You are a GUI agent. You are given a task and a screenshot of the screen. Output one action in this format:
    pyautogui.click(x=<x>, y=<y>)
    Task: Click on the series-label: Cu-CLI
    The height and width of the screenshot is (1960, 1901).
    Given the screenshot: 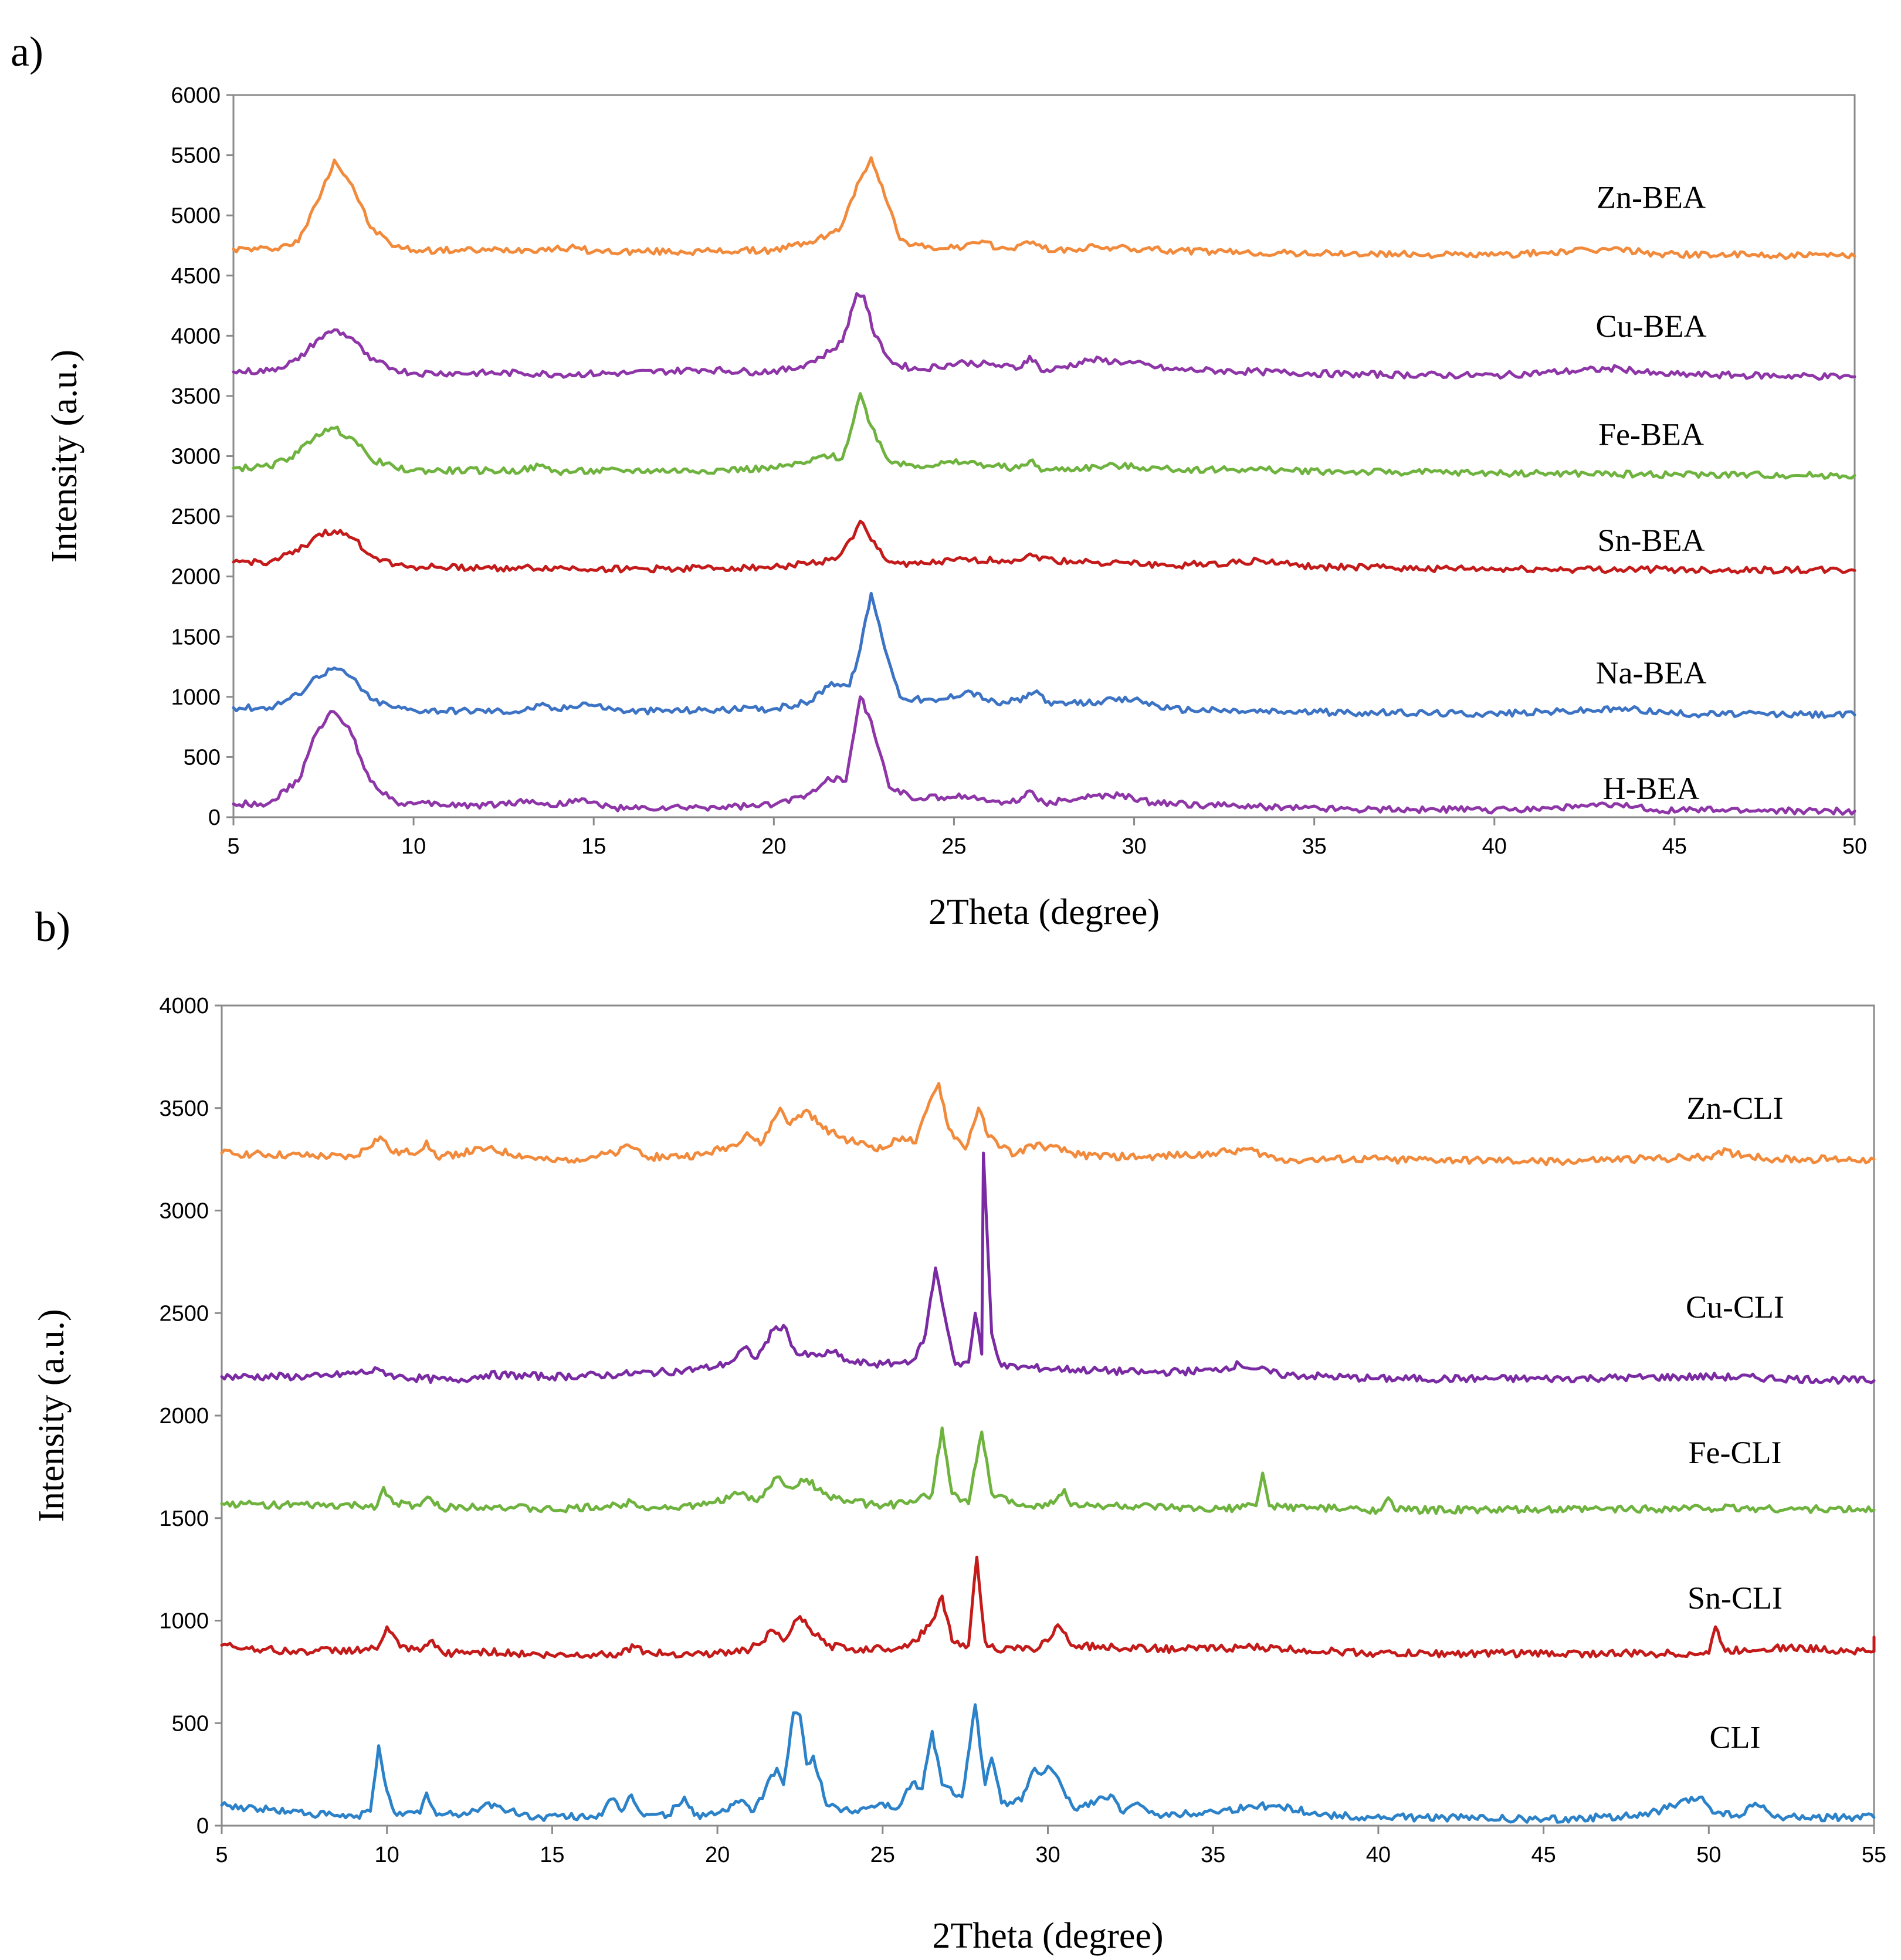 What is the action you would take?
    pyautogui.click(x=1735, y=1307)
    